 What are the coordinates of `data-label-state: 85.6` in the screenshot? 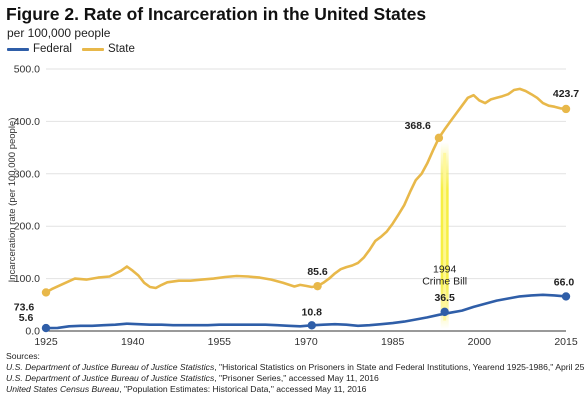 It's located at (317, 272).